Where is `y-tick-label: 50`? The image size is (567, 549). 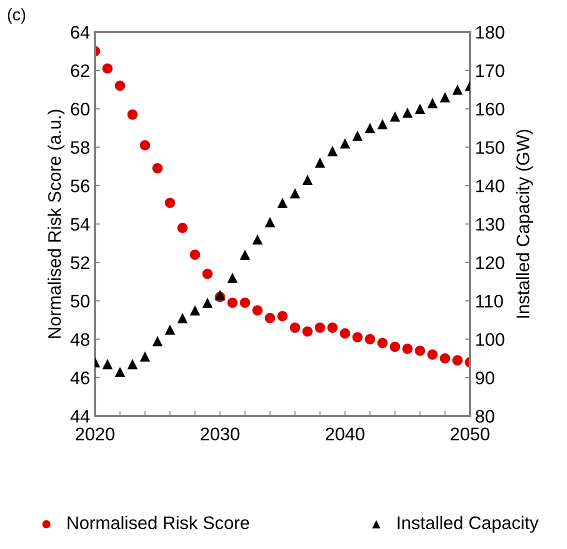 y-tick-label: 50 is located at coordinates (80, 301).